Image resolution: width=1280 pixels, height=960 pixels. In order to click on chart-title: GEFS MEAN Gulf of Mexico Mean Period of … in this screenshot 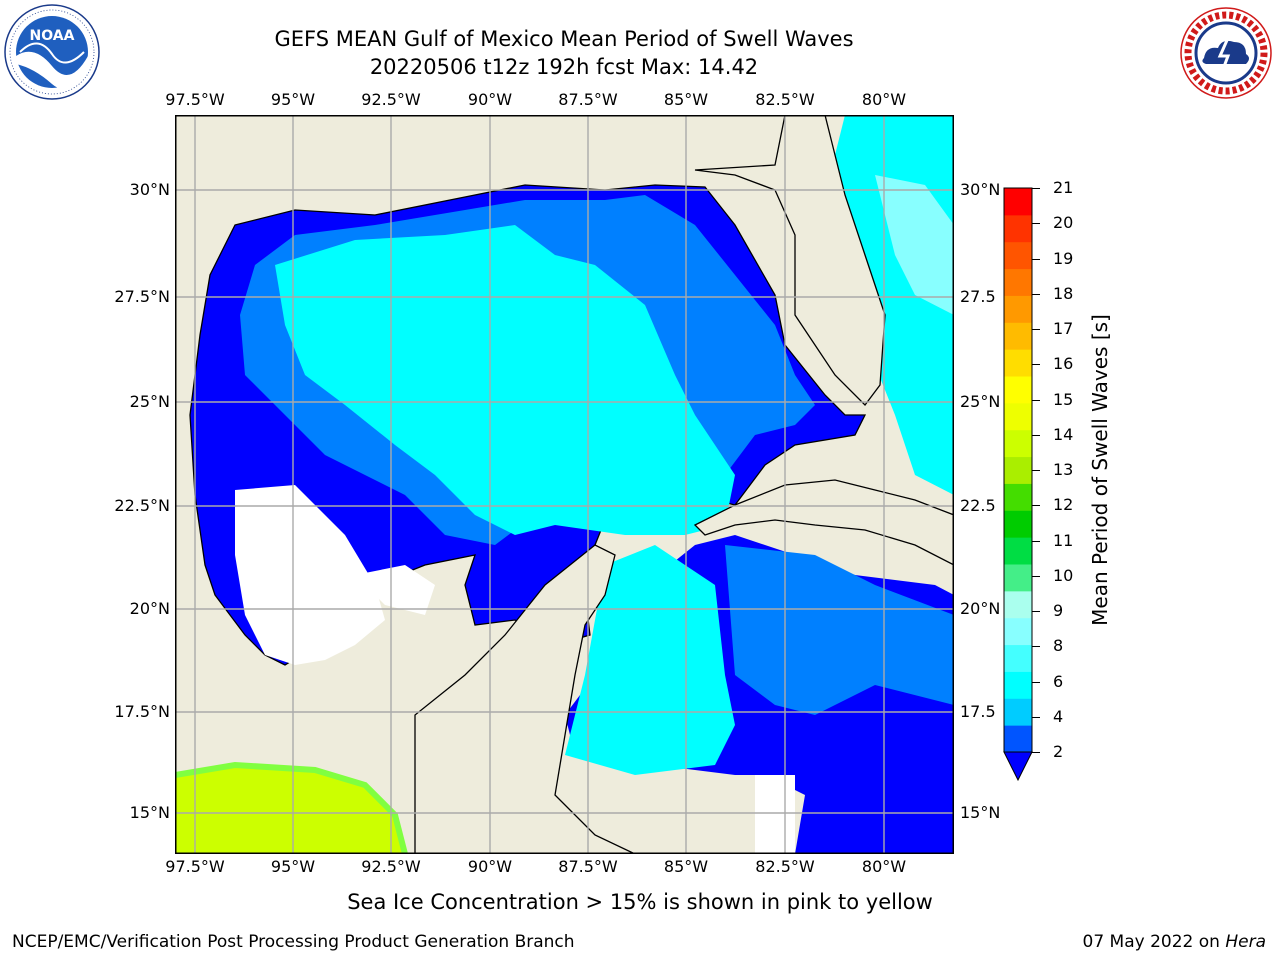, I will do `click(564, 39)`.